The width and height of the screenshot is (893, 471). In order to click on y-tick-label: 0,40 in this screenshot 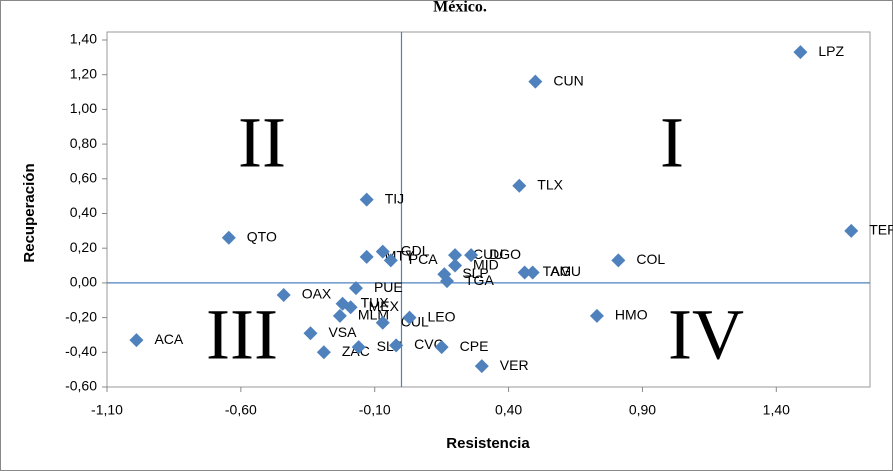, I will do `click(83, 212)`.